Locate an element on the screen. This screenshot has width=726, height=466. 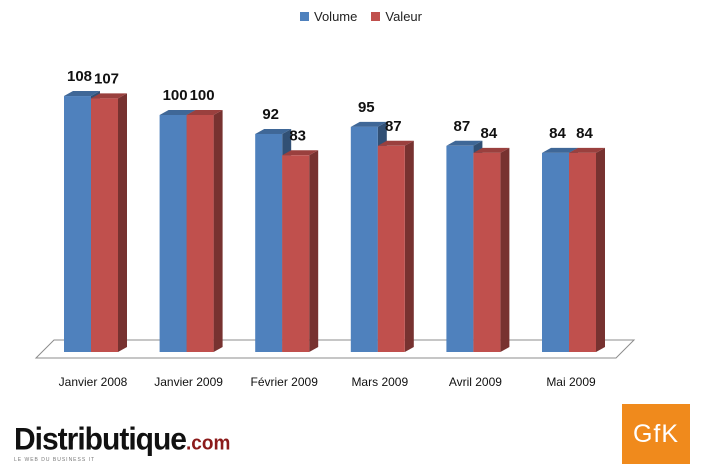
gfk-logo: GfK is located at coordinates (656, 434).